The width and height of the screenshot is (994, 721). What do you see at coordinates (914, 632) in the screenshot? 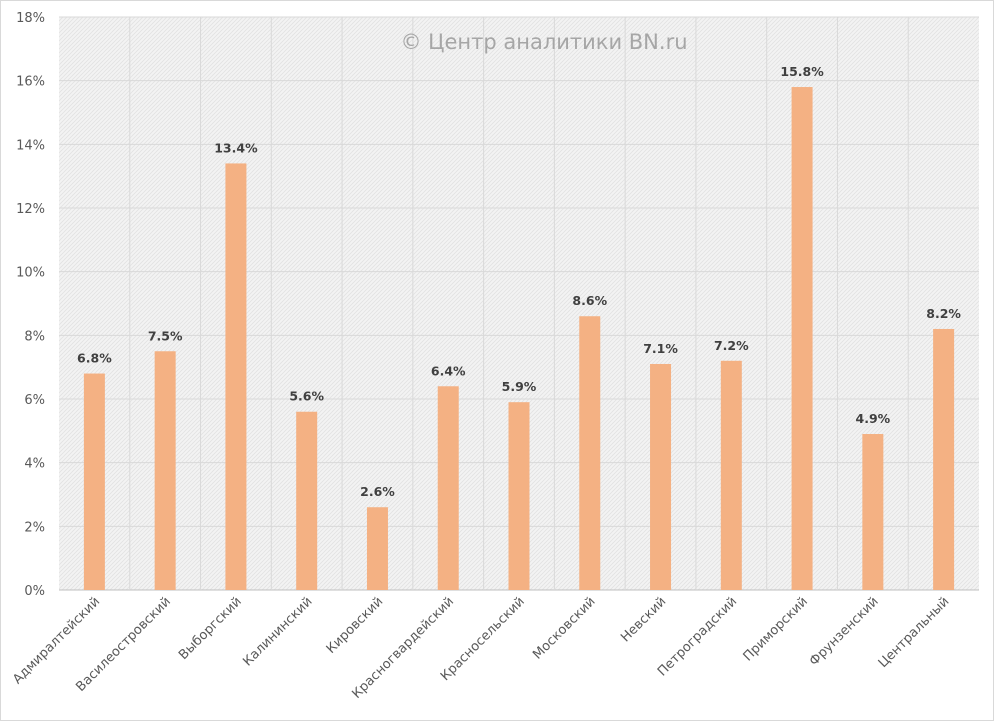
I see `x-tick-label: Центральный` at bounding box center [914, 632].